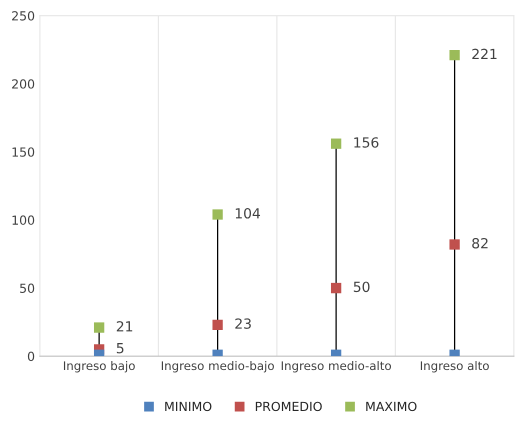 The image size is (518, 423). What do you see at coordinates (23, 84) in the screenshot?
I see `y-tick-label: 200` at bounding box center [23, 84].